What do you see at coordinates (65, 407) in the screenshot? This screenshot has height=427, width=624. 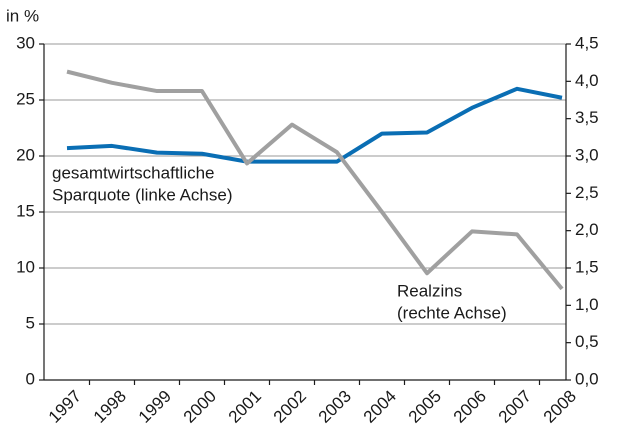 I see `x-tick-label: 1997` at bounding box center [65, 407].